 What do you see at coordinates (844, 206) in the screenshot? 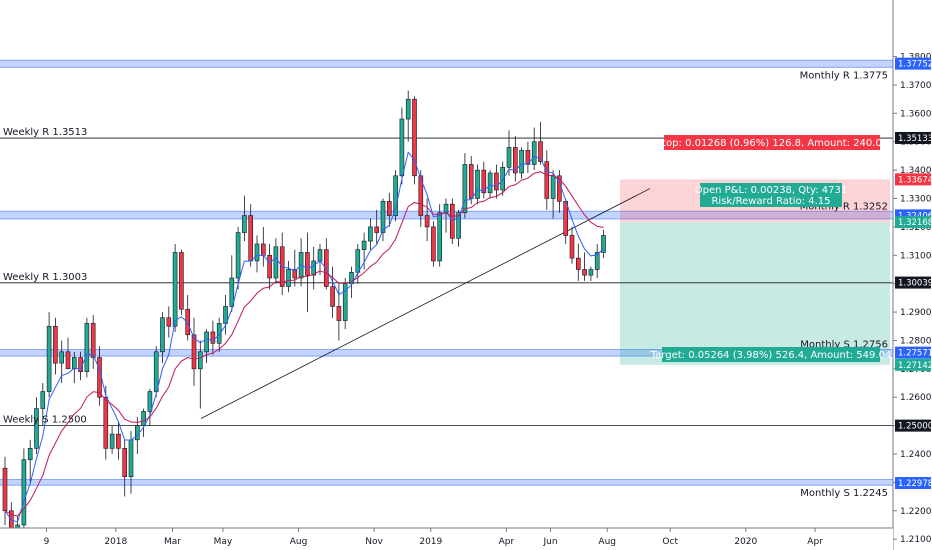
I see `zone-label: Monthly R 1.3252` at bounding box center [844, 206].